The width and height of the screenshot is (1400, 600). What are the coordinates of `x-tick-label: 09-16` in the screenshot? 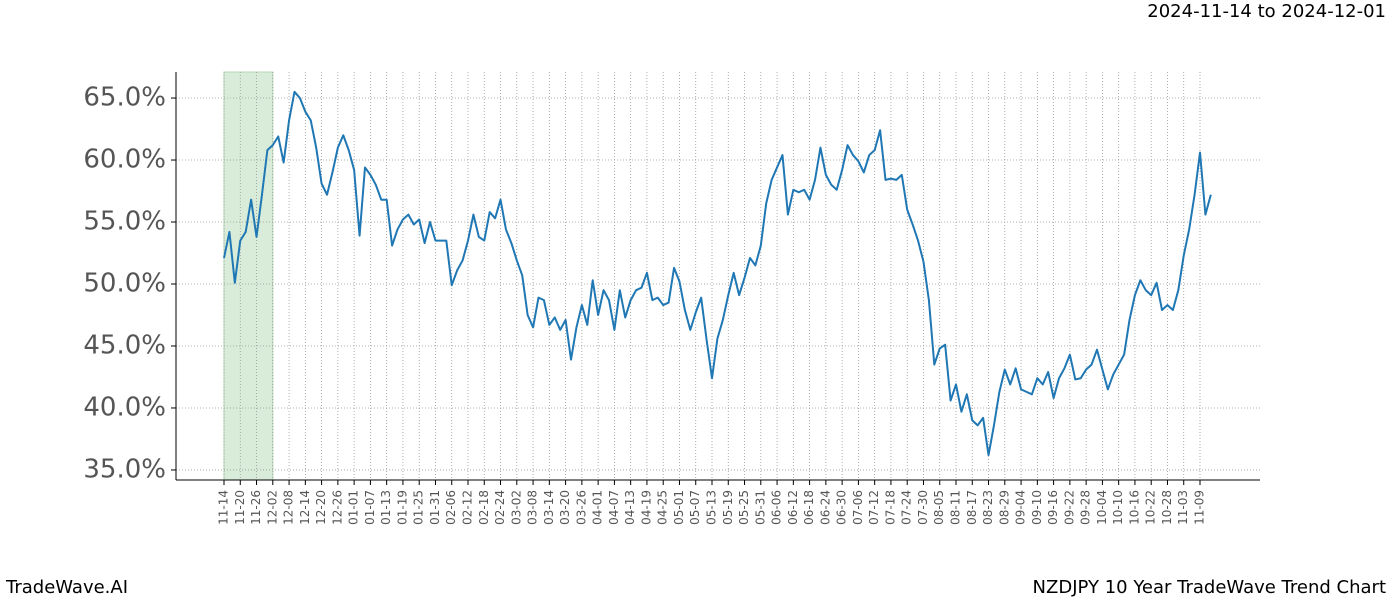 It's located at (1053, 507).